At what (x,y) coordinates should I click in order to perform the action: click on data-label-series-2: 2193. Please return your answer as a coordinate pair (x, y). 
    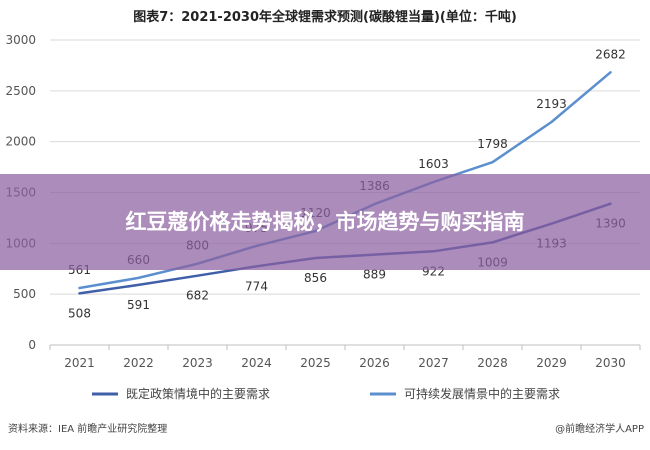
    Looking at the image, I should click on (551, 104).